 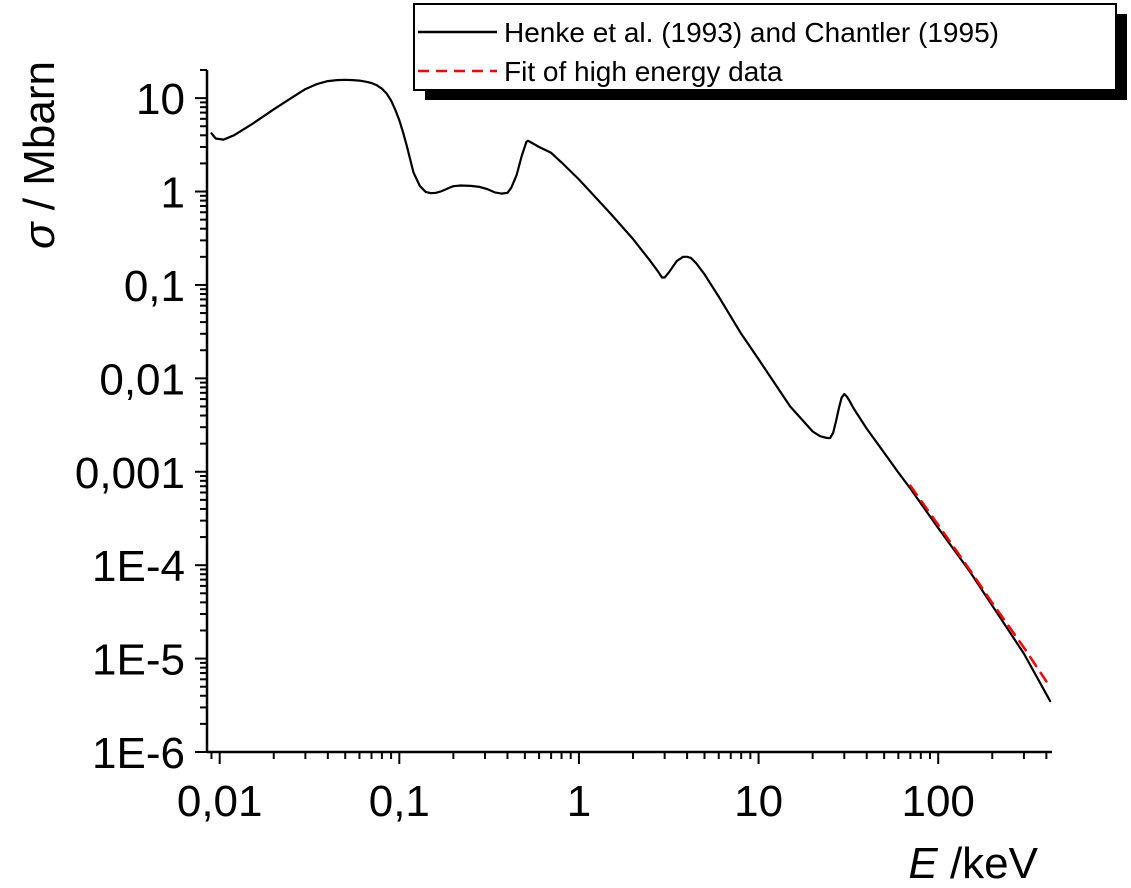 What do you see at coordinates (758, 801) in the screenshot?
I see `x-tick-label: 10` at bounding box center [758, 801].